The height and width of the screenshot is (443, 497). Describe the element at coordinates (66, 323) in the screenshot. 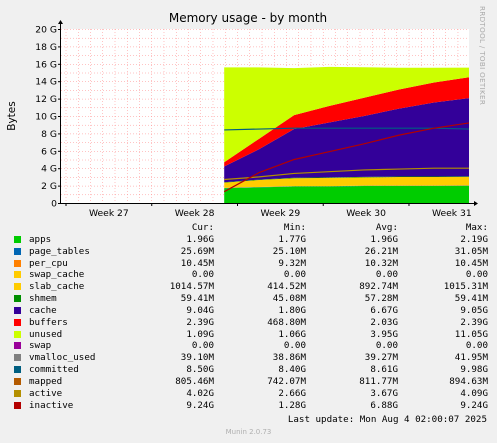

I see `legend-entry: buffers` at that location.